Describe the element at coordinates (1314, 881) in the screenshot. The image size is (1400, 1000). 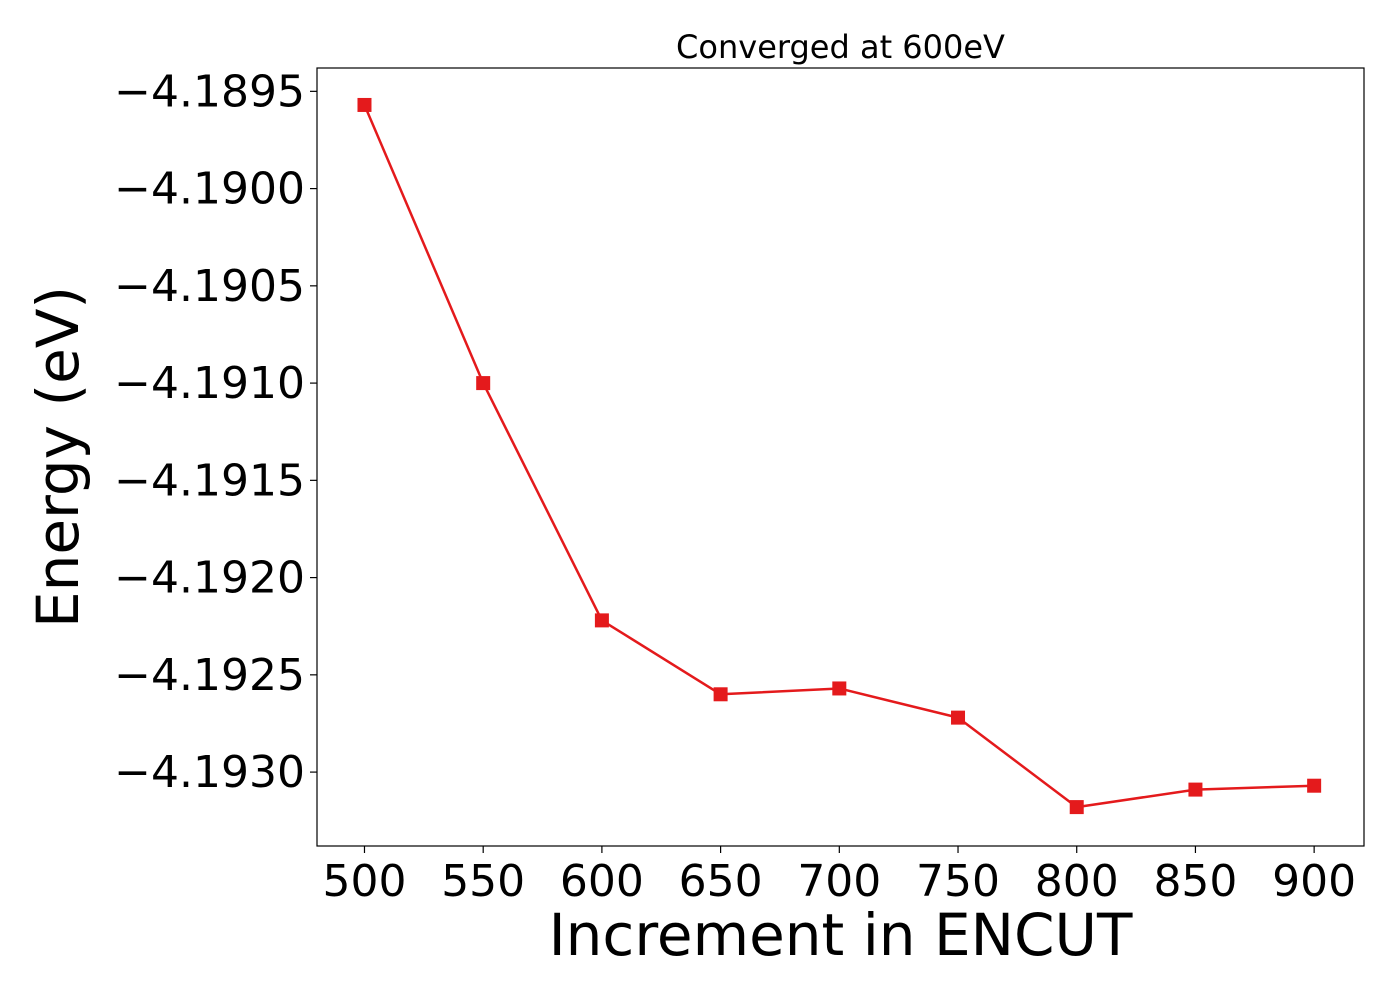
I see `x-tick-label: 900` at that location.